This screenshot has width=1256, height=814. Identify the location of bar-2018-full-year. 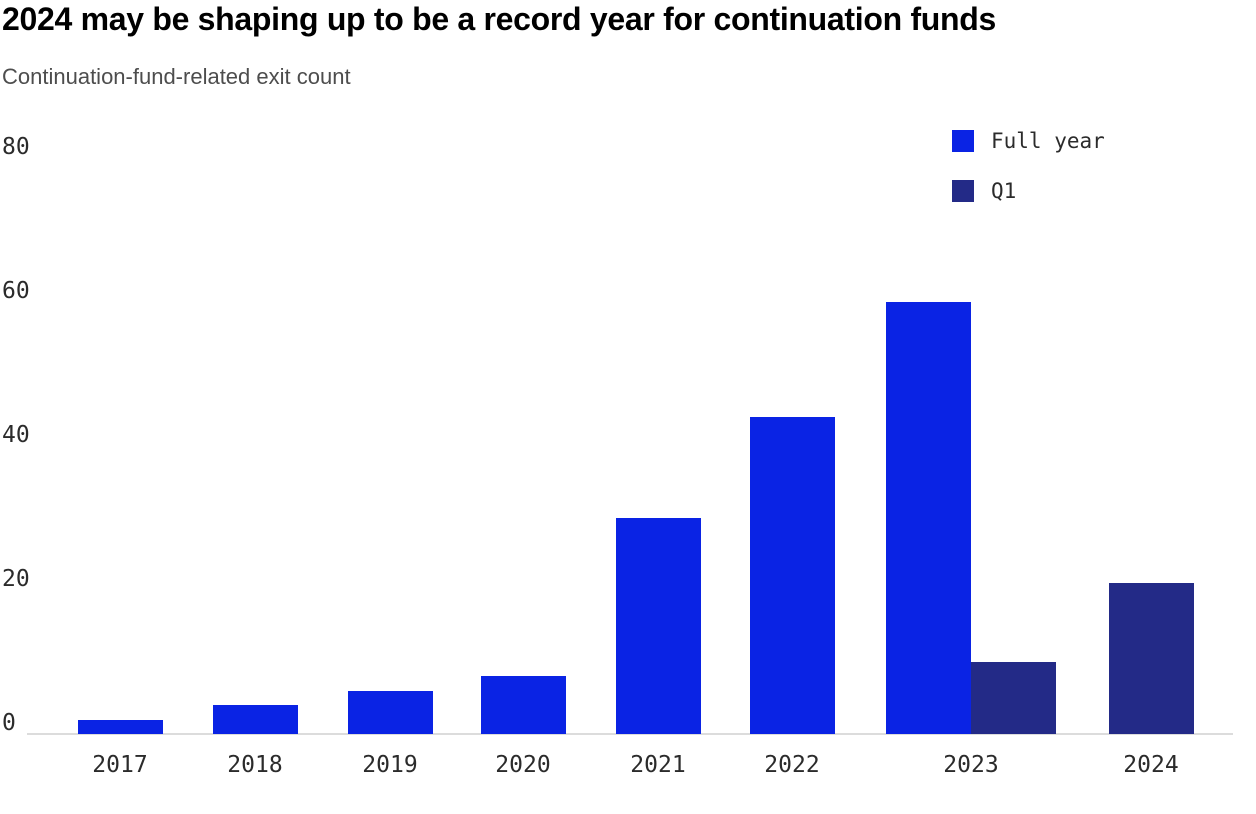
(255, 719).